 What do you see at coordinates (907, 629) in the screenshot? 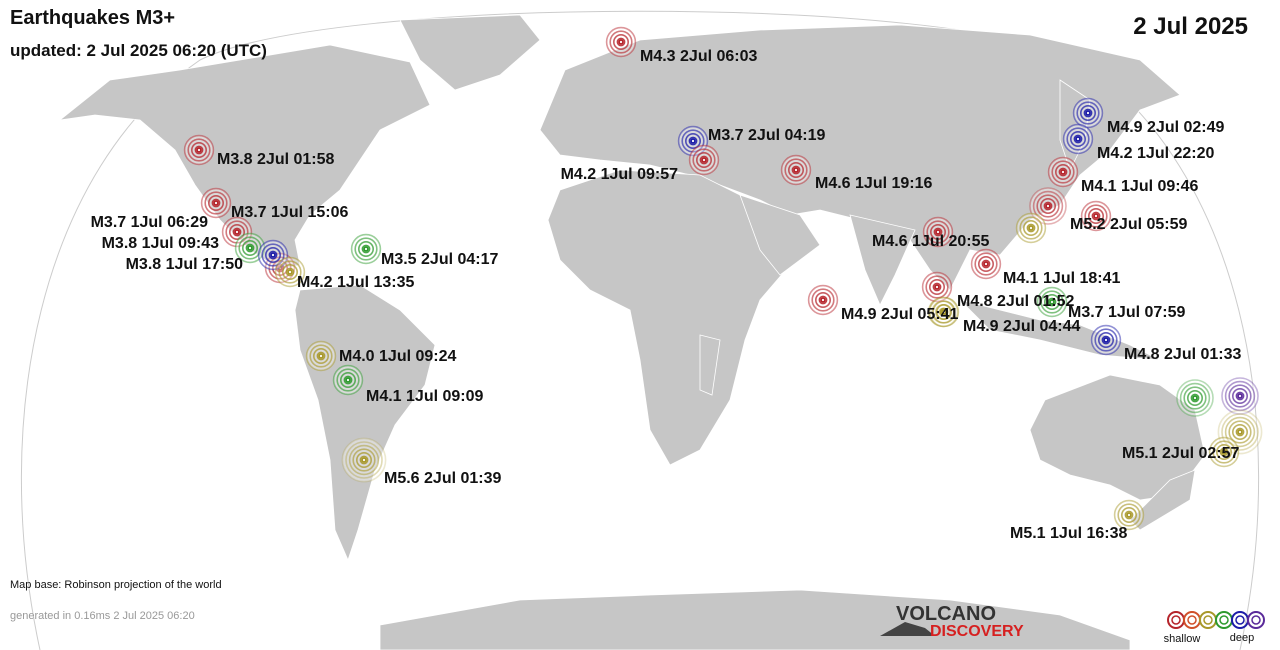
I see `logo-mark` at bounding box center [907, 629].